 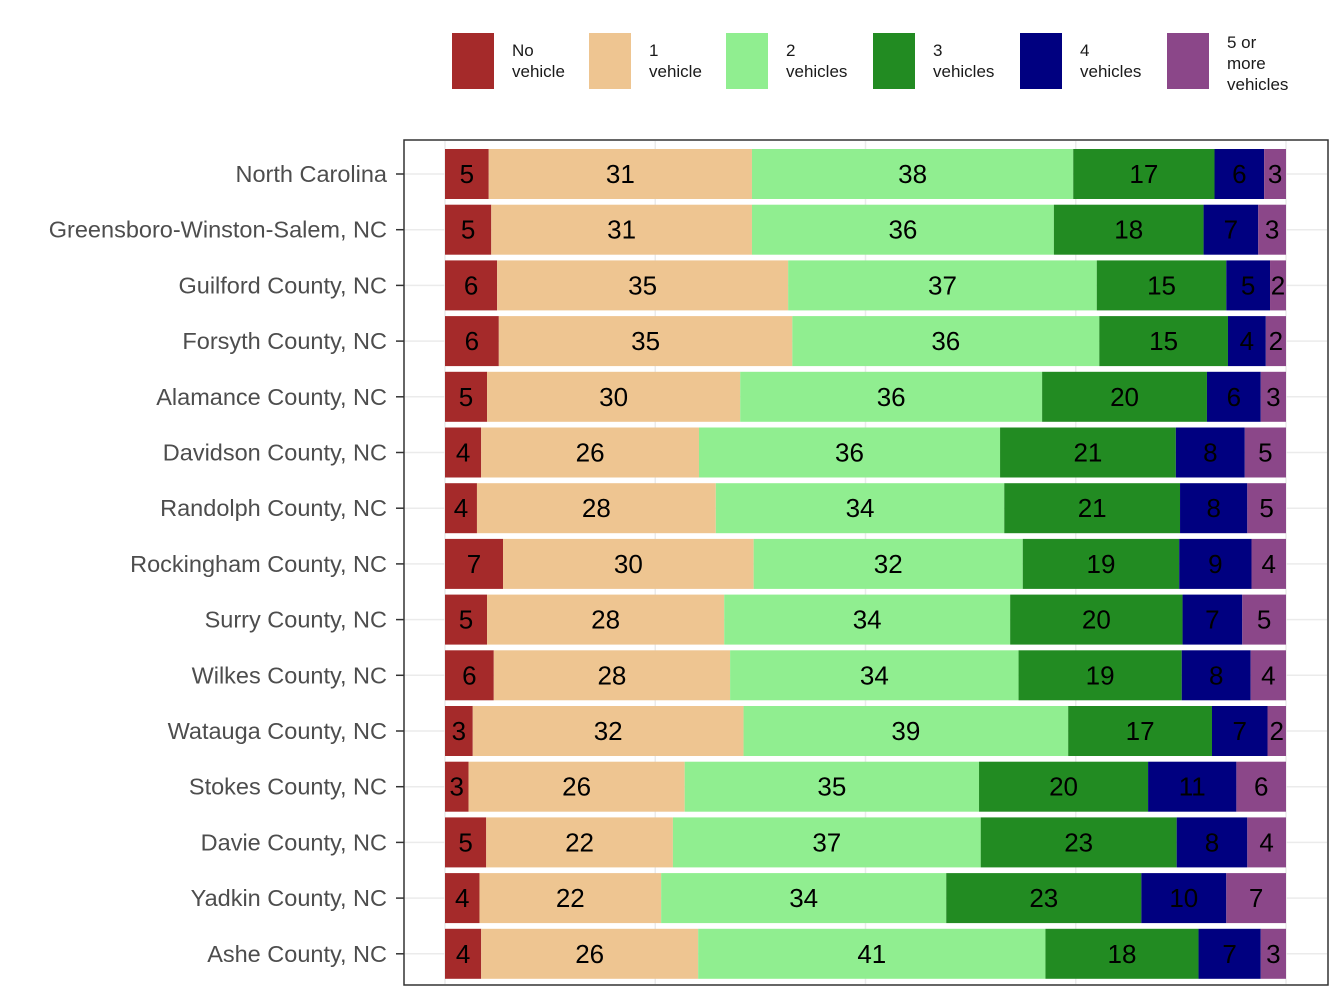 What do you see at coordinates (860, 508) in the screenshot?
I see `bar-value-label: 34` at bounding box center [860, 508].